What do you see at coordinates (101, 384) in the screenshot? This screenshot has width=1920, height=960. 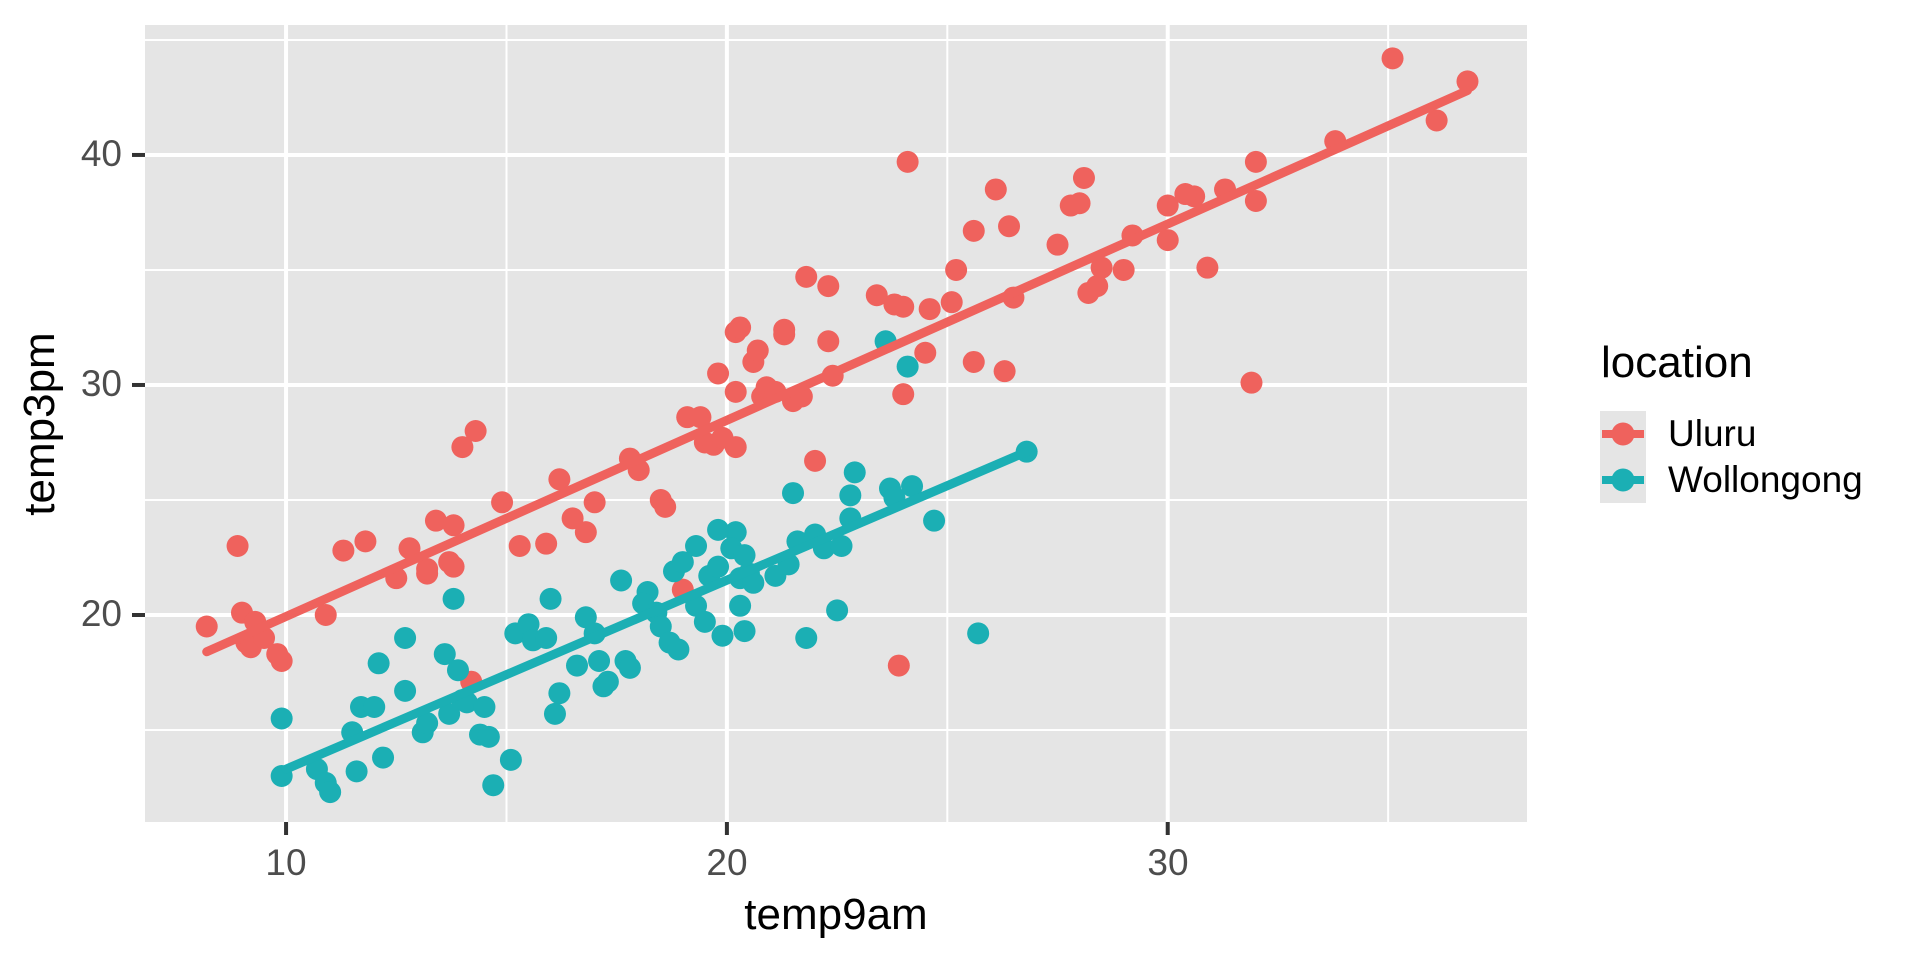 I see `y-tick-label-30: 30` at bounding box center [101, 384].